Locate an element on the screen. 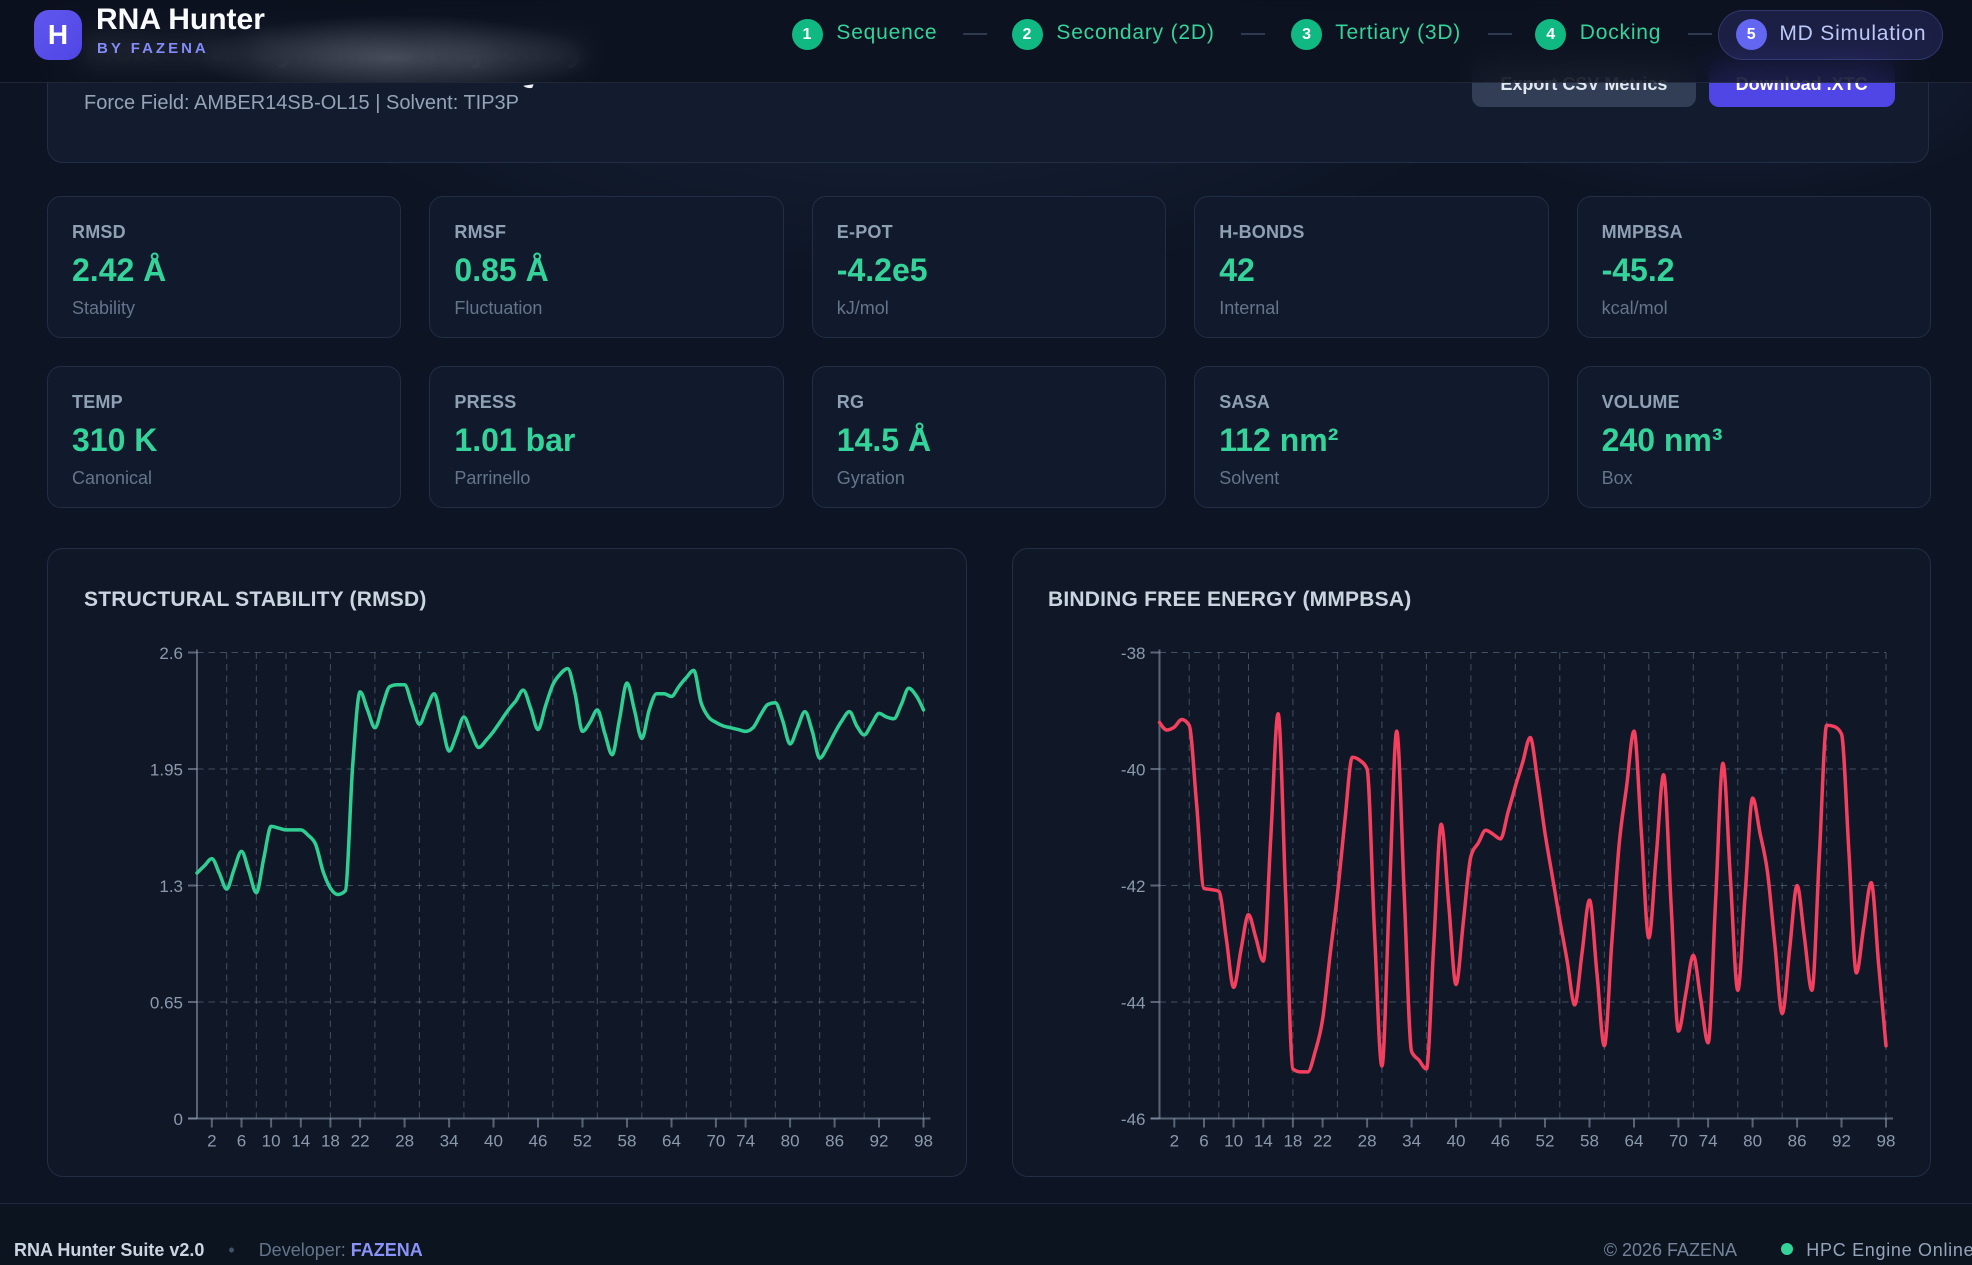 The width and height of the screenshot is (1972, 1265). svg-text: -46 is located at coordinates (1133, 1119).